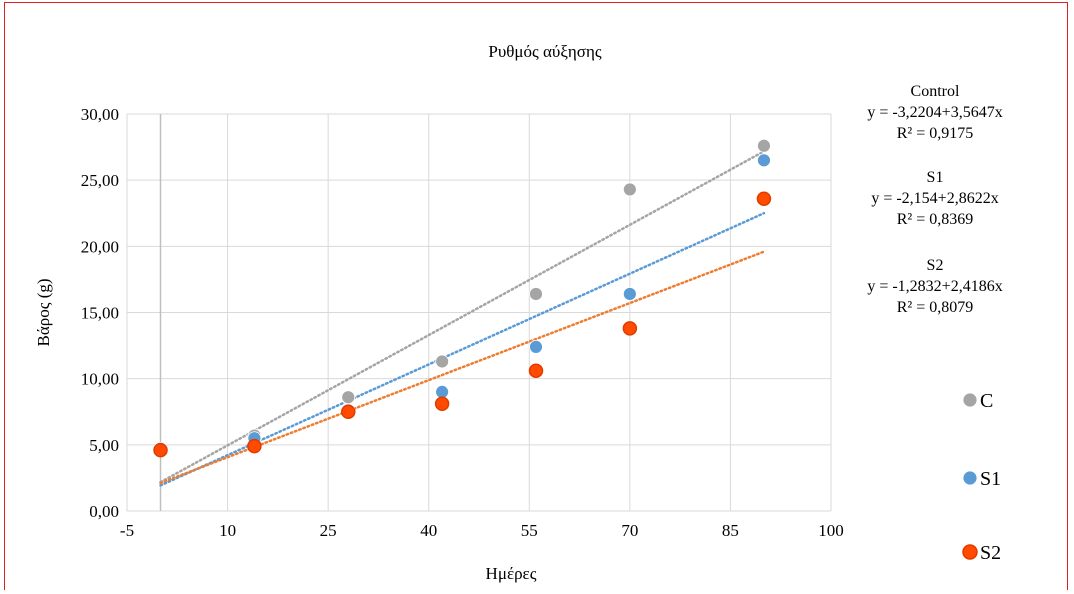 The image size is (1074, 594). I want to click on trendline-label-control: Control, so click(935, 91).